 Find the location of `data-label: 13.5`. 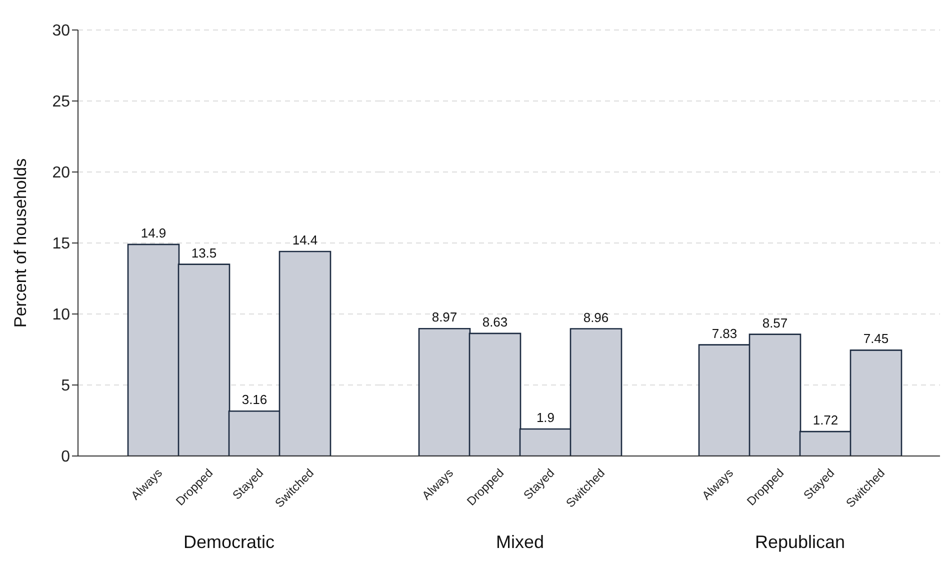

data-label: 13.5 is located at coordinates (204, 252).